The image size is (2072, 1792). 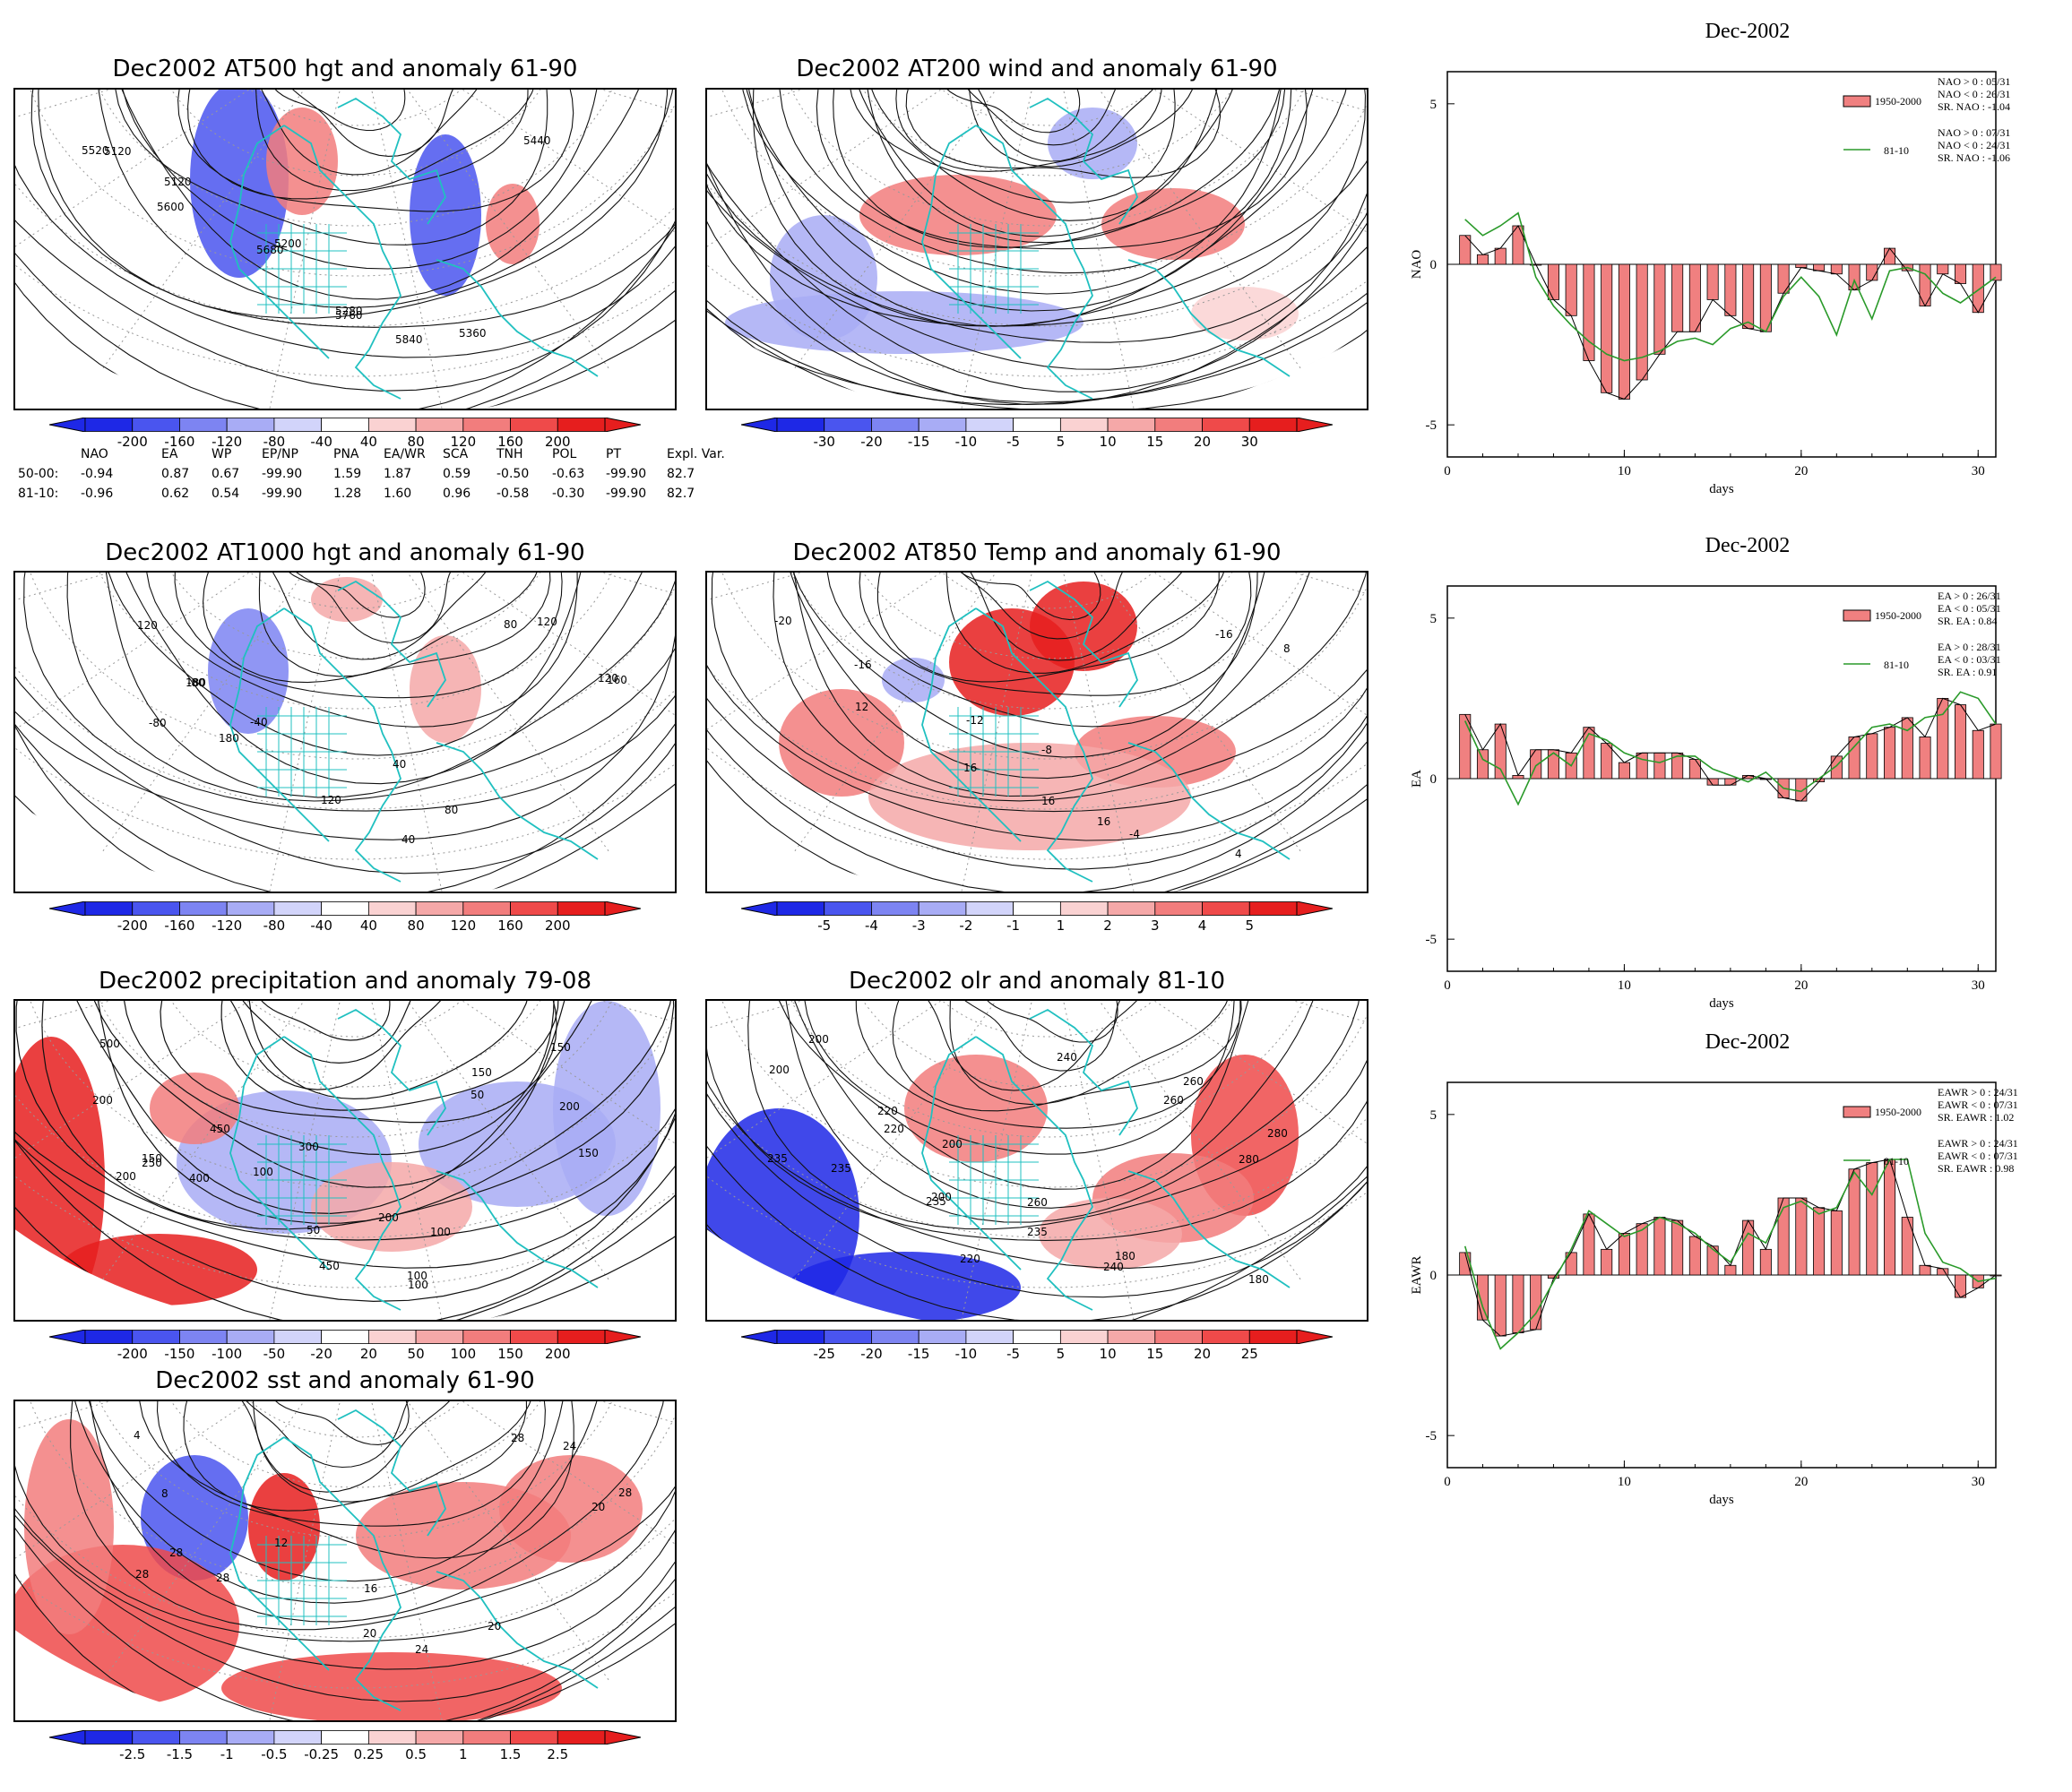 I want to click on contour-label: 8, so click(x=1287, y=648).